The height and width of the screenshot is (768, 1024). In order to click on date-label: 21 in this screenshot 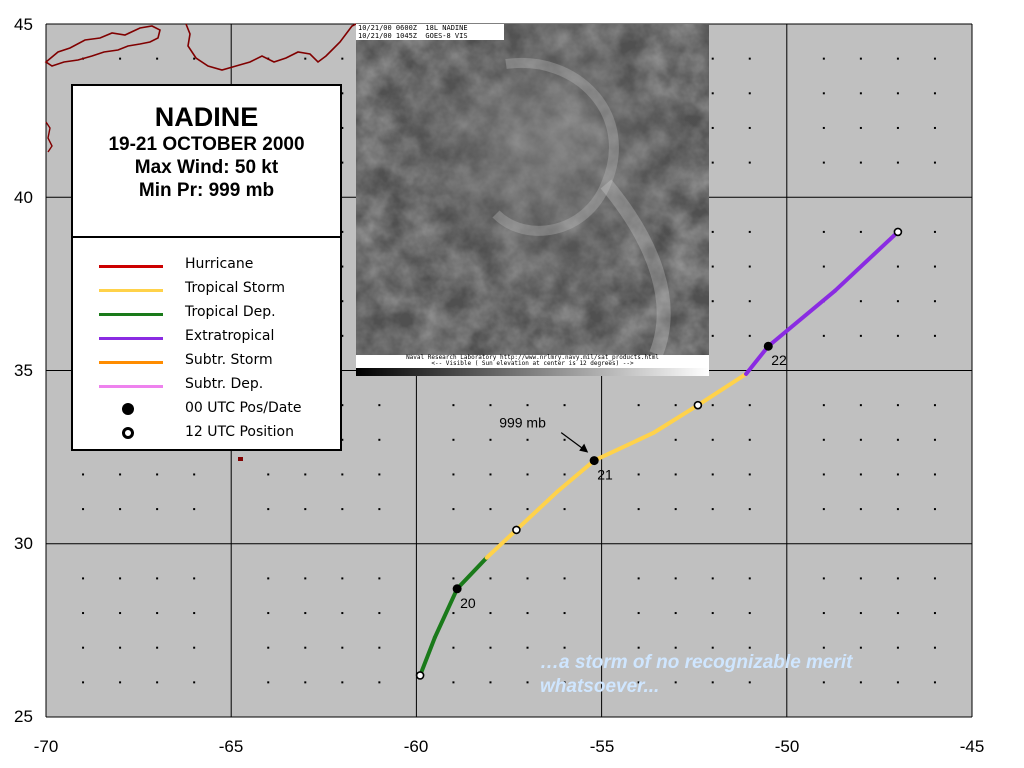, I will do `click(605, 475)`.